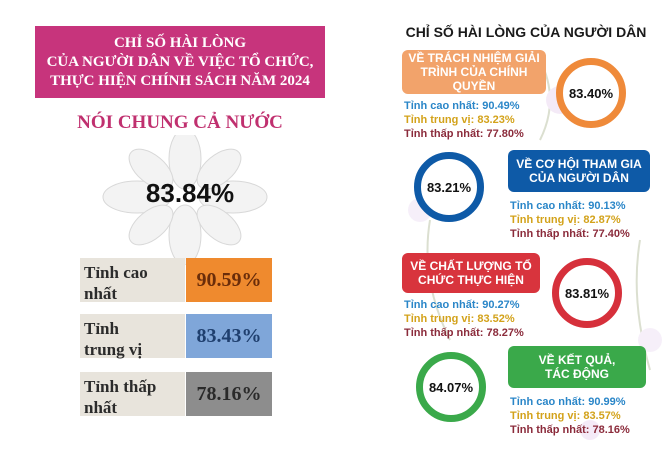 The height and width of the screenshot is (462, 672). I want to click on heading-accountability-line-3: QUYỀN, so click(474, 86).